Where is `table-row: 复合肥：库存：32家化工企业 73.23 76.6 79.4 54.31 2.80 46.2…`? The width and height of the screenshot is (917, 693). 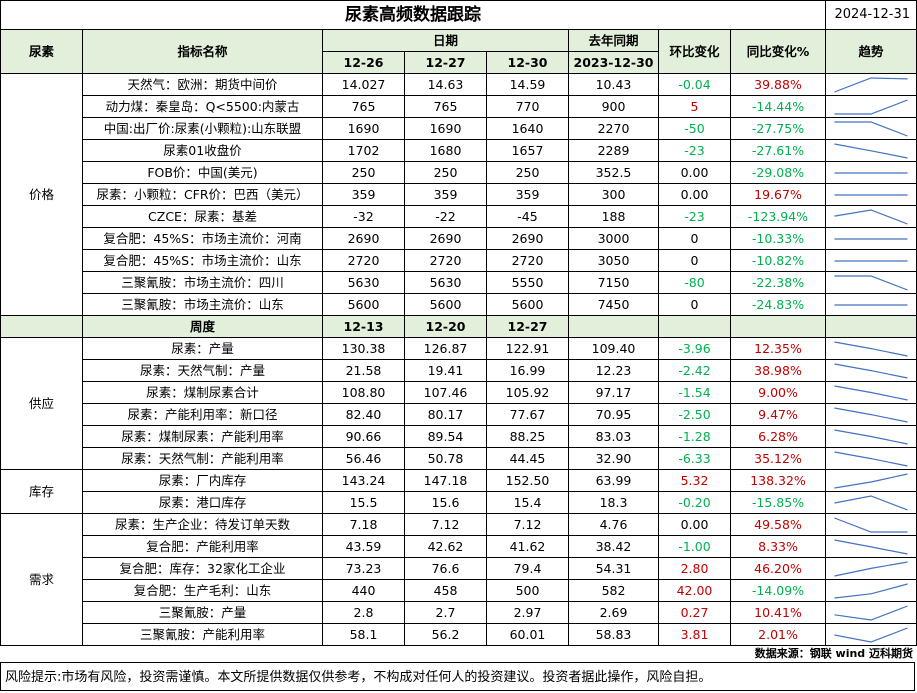 table-row: 复合肥：库存：32家化工企业 73.23 76.6 79.4 54.31 2.80 46.2… is located at coordinates (459, 568).